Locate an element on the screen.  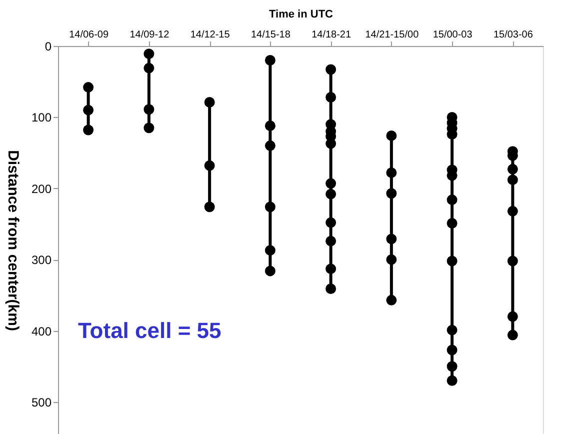
x-tick-label: 14/12-15 is located at coordinates (210, 35).